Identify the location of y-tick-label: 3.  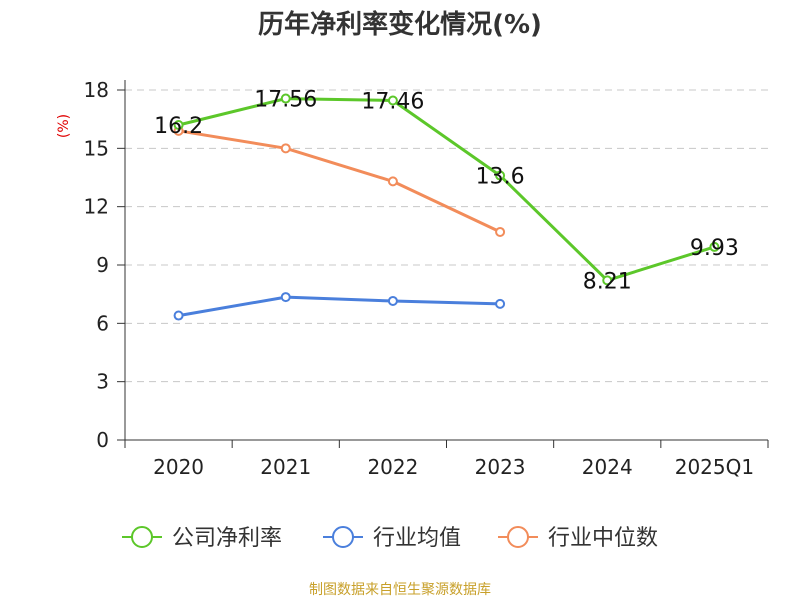
(102, 382).